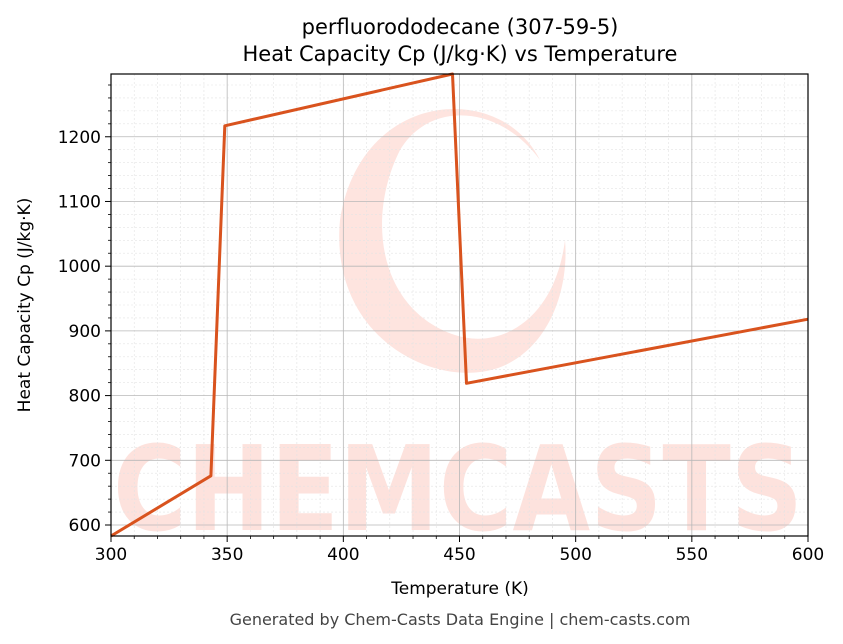  Describe the element at coordinates (343, 555) in the screenshot. I see `x-tick-label: 400` at that location.